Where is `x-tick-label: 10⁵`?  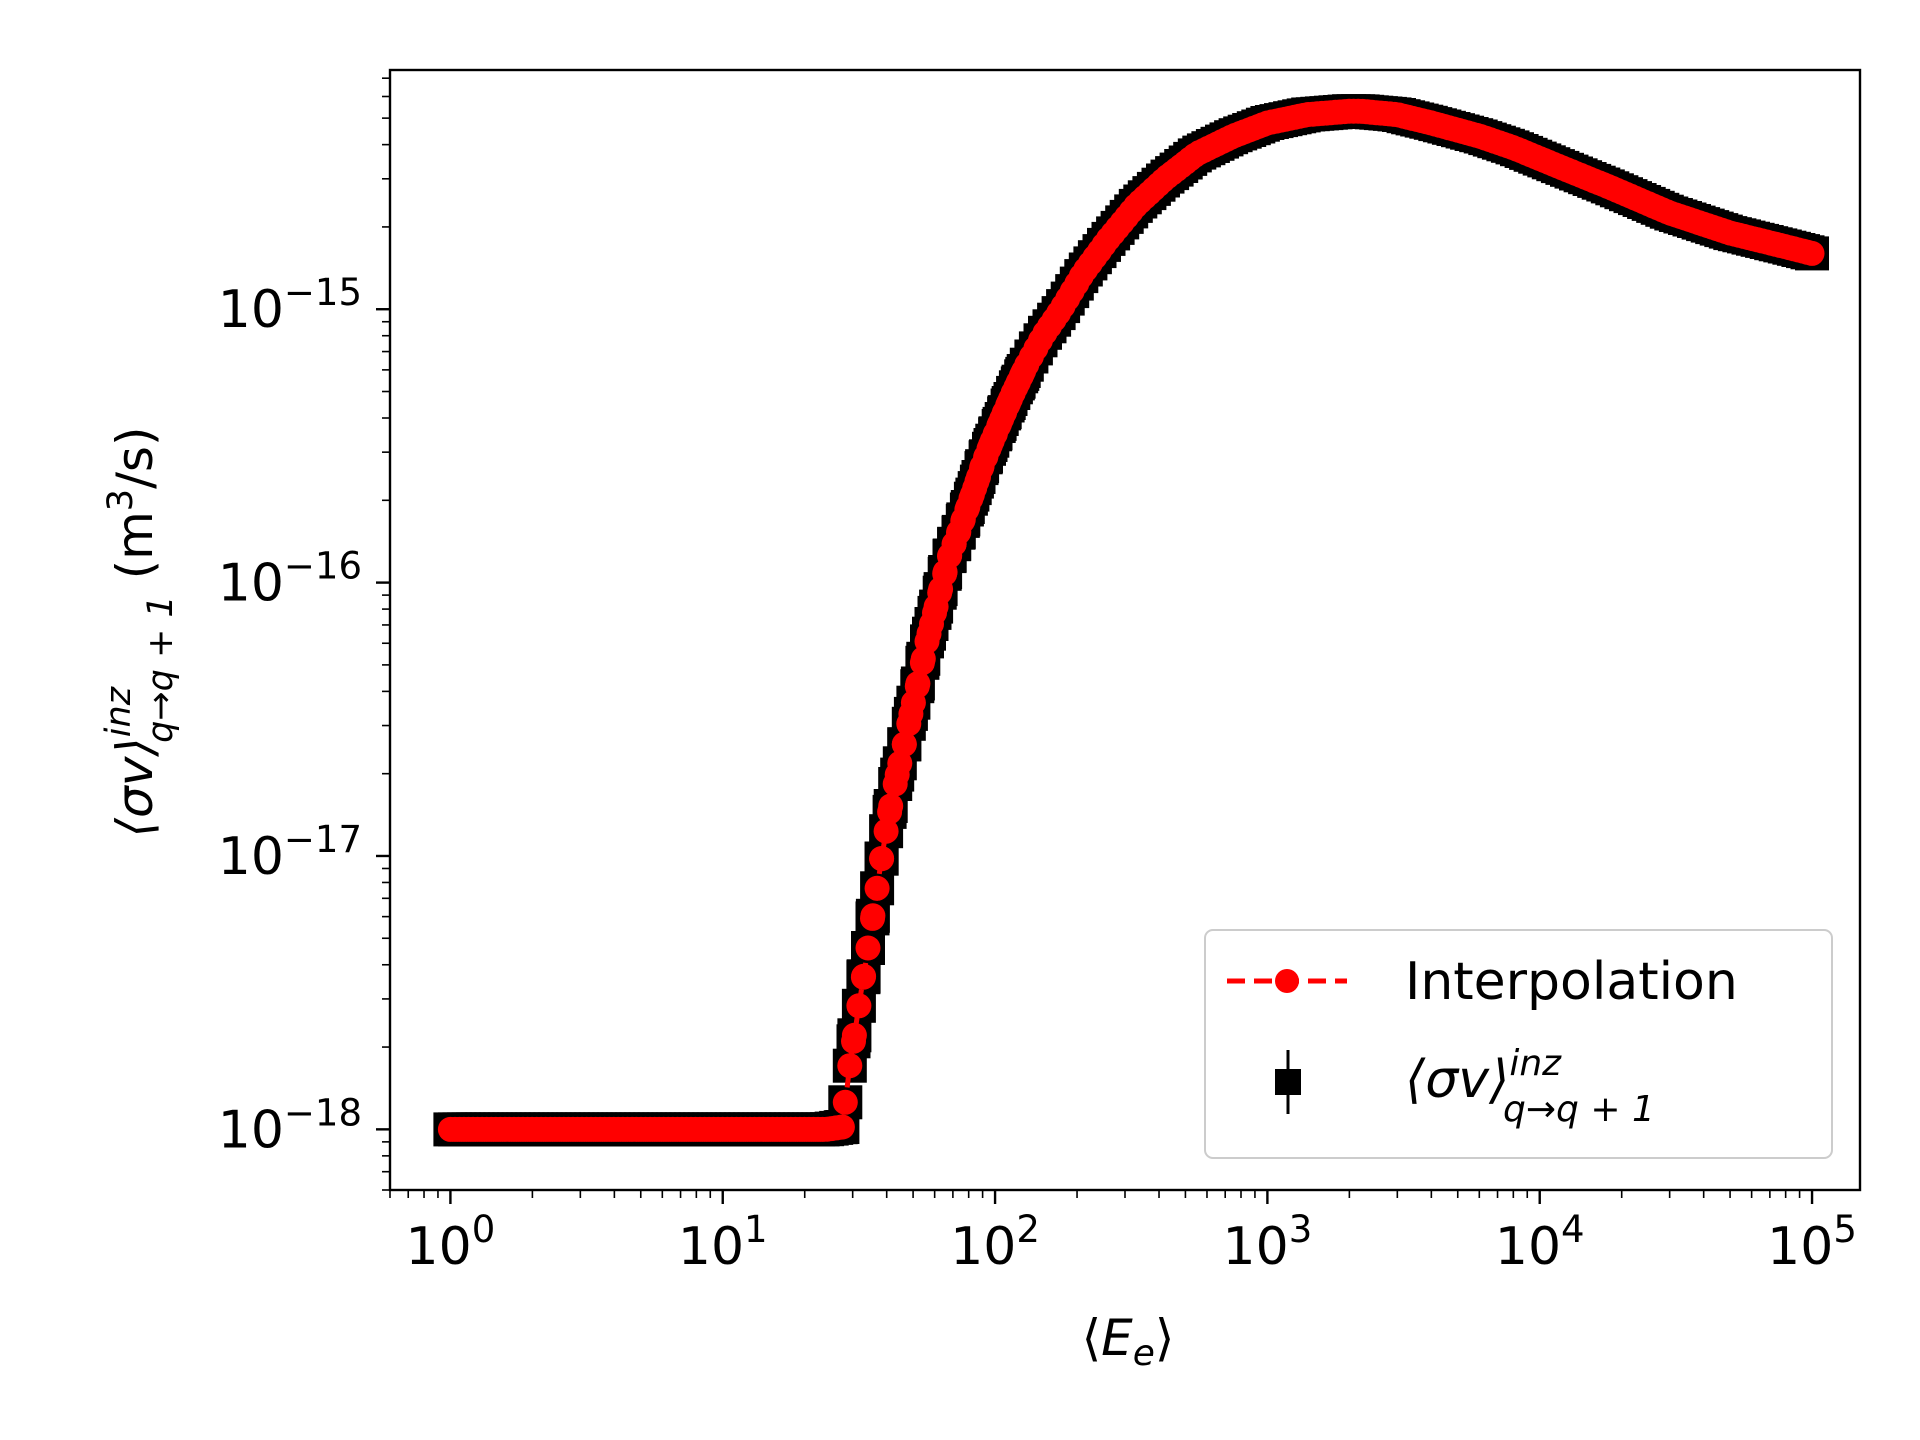 x-tick-label: 10⁵ is located at coordinates (1812, 1242).